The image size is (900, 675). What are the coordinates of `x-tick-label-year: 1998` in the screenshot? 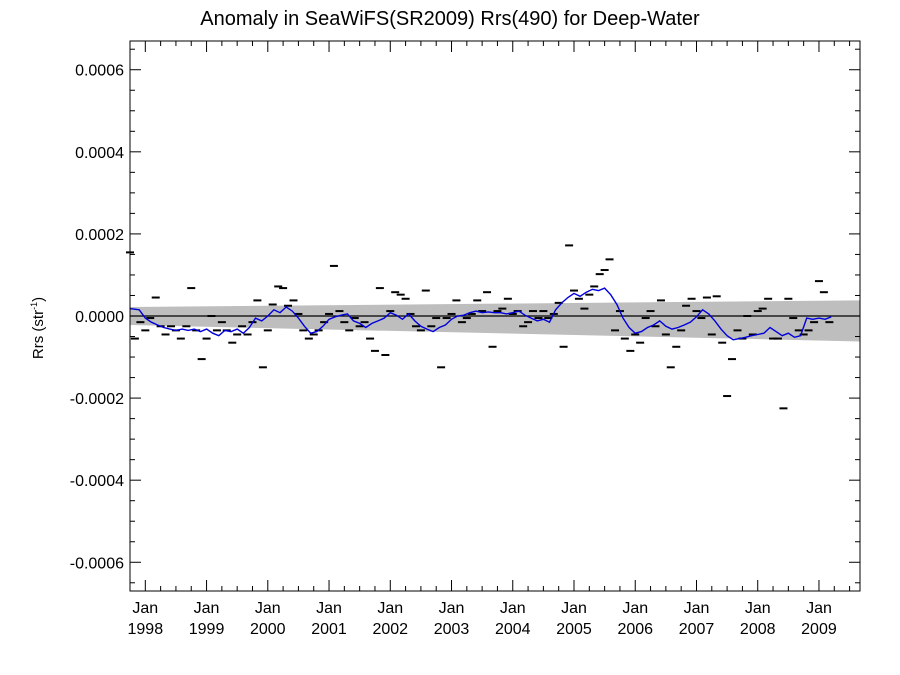 It's located at (146, 629).